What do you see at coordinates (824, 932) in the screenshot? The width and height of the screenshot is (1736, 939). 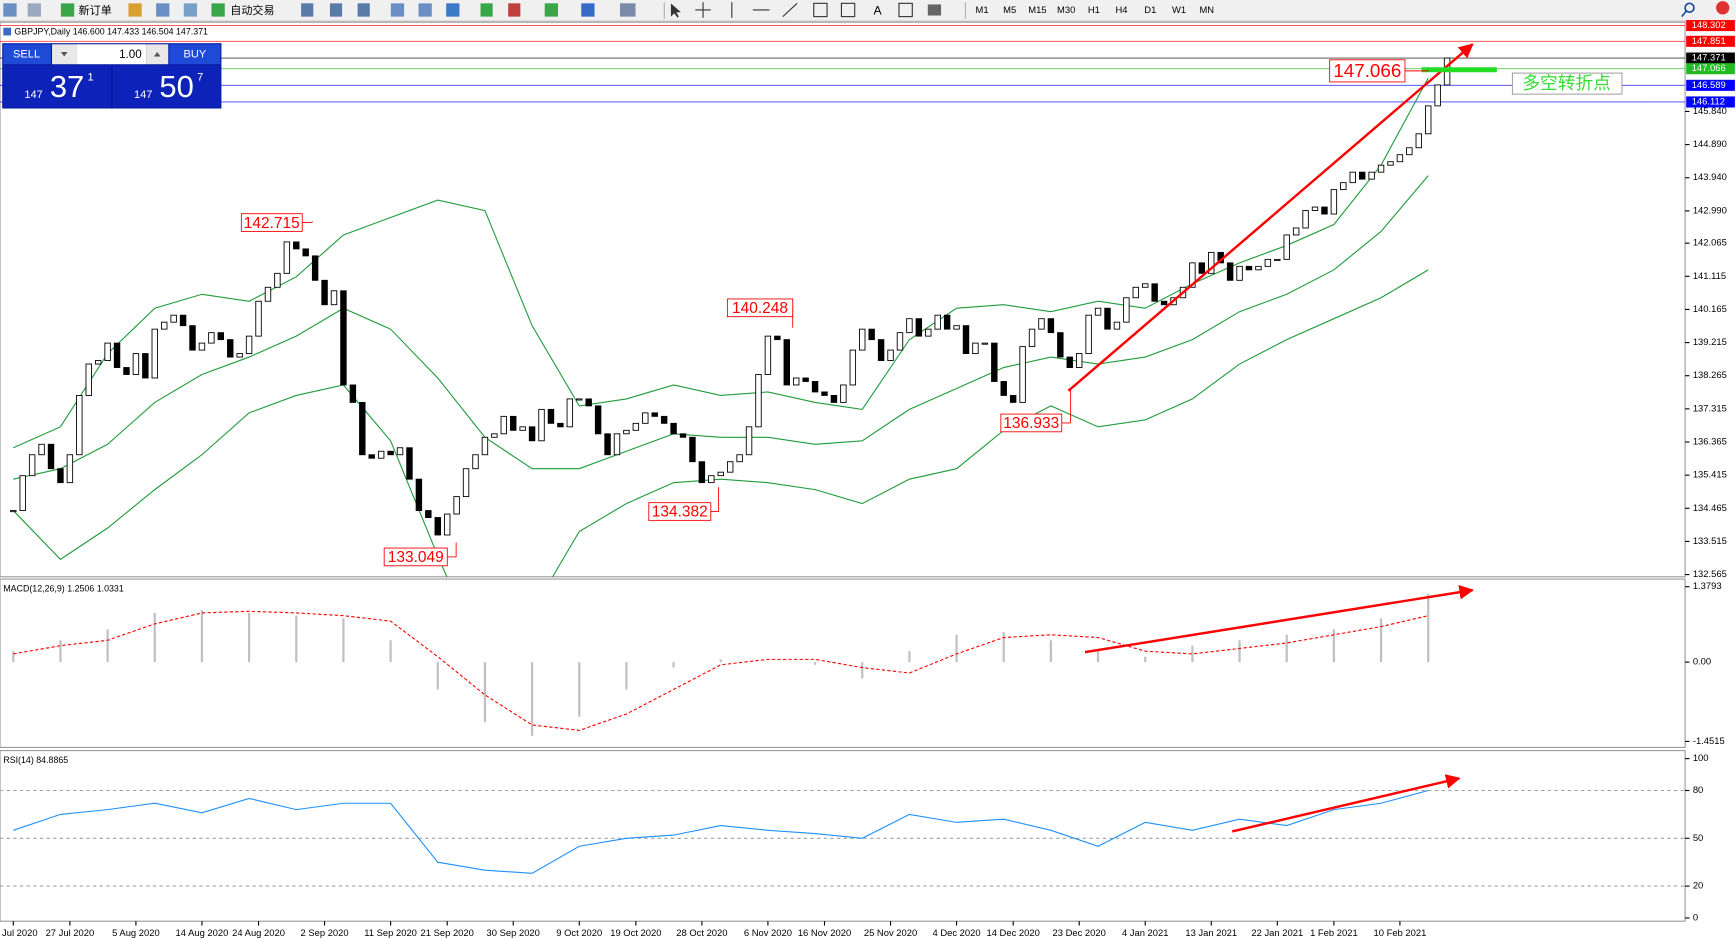 I see `x-tick-label: 16 Nov 2020` at bounding box center [824, 932].